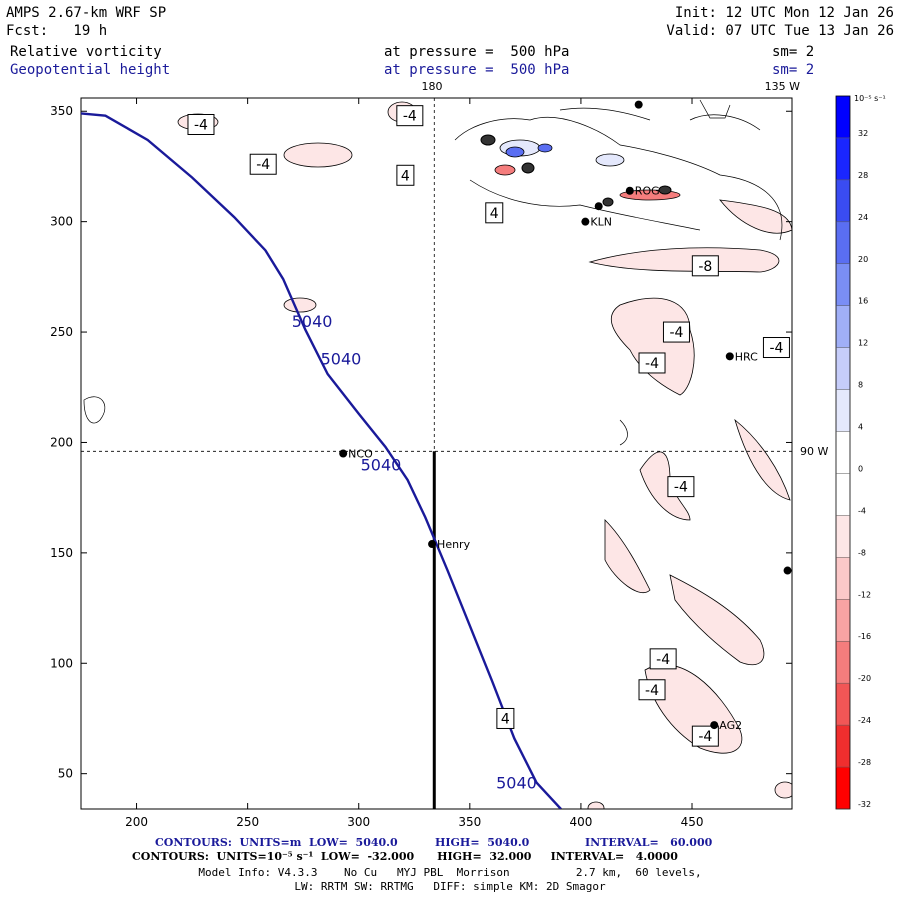  I want to click on x-tick-label: 400, so click(580, 822).